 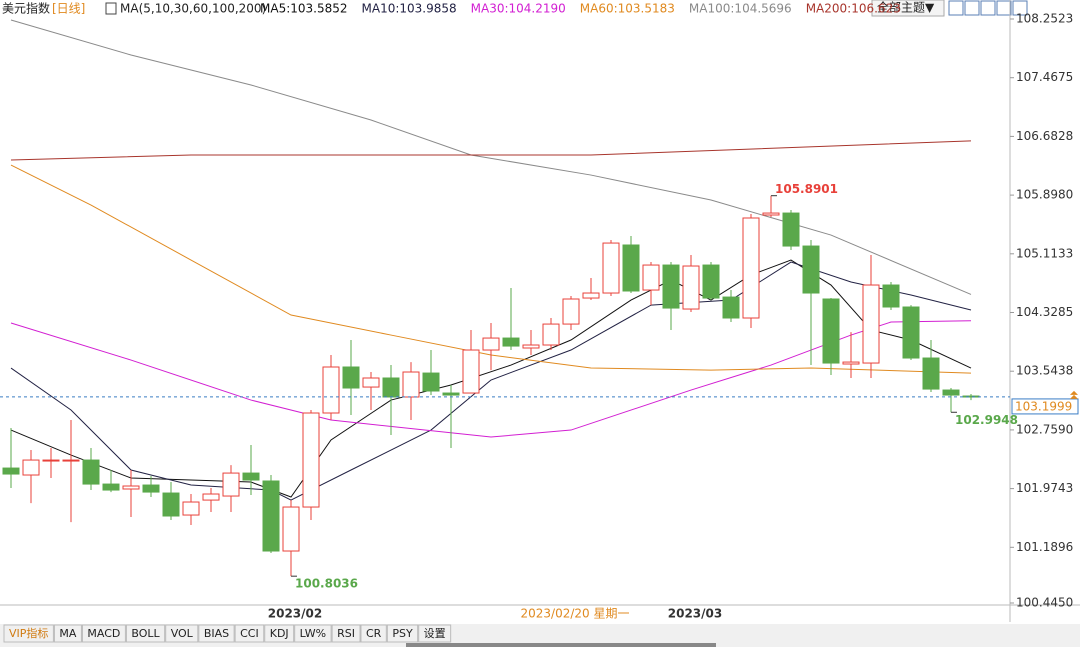 What do you see at coordinates (561, 645) in the screenshot?
I see `scrollbar` at bounding box center [561, 645].